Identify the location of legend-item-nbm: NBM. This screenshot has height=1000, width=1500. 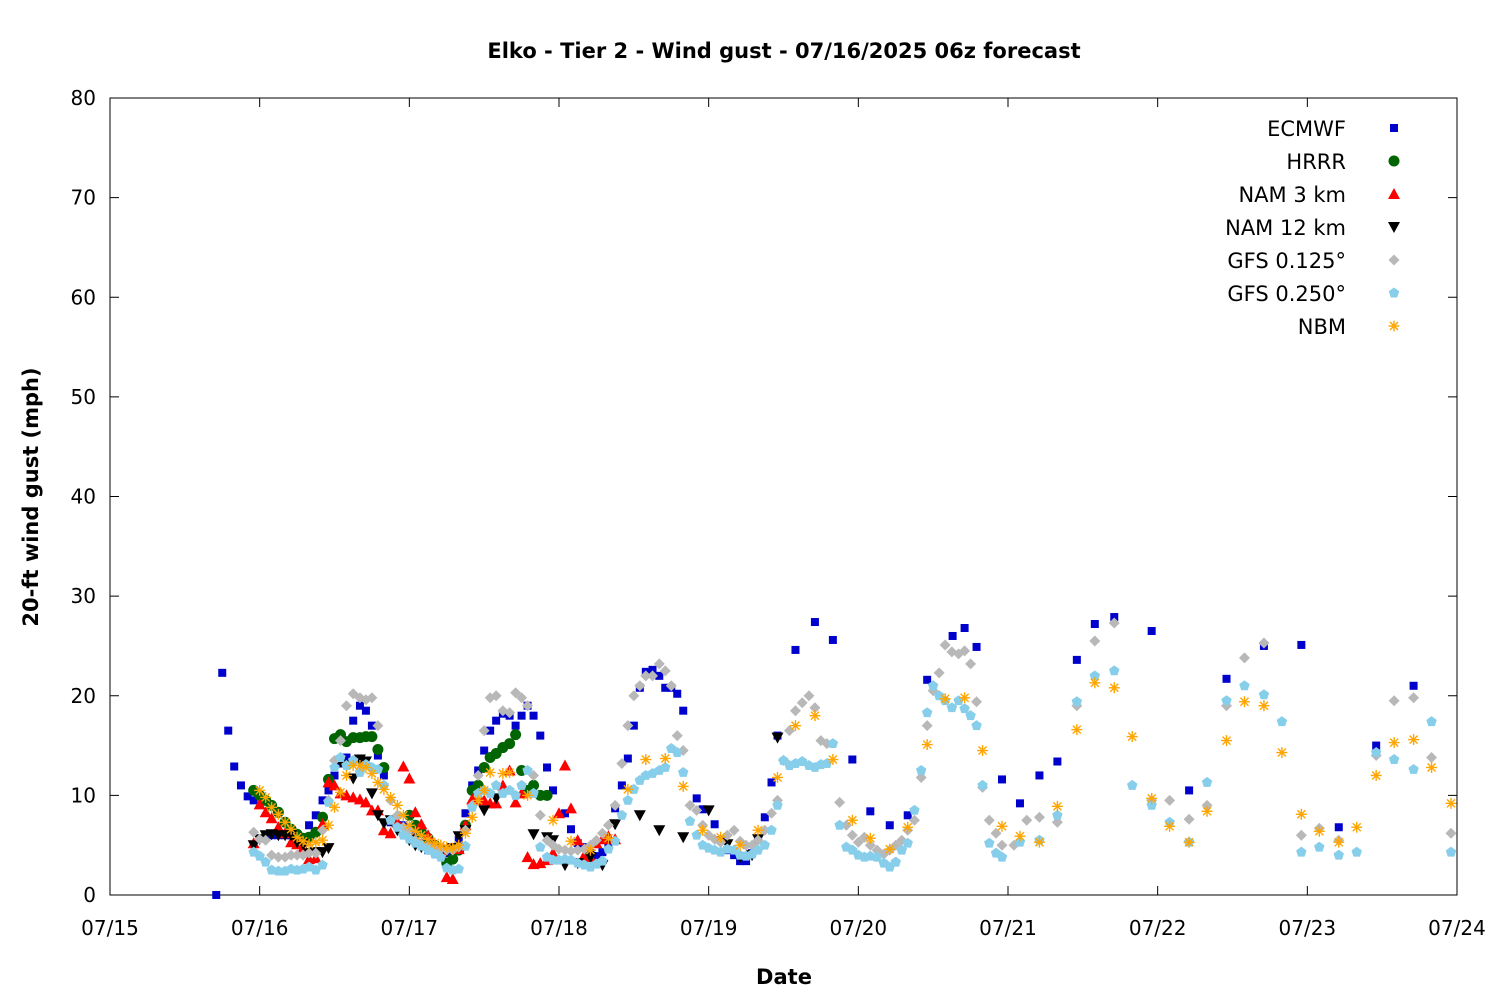
(1349, 327).